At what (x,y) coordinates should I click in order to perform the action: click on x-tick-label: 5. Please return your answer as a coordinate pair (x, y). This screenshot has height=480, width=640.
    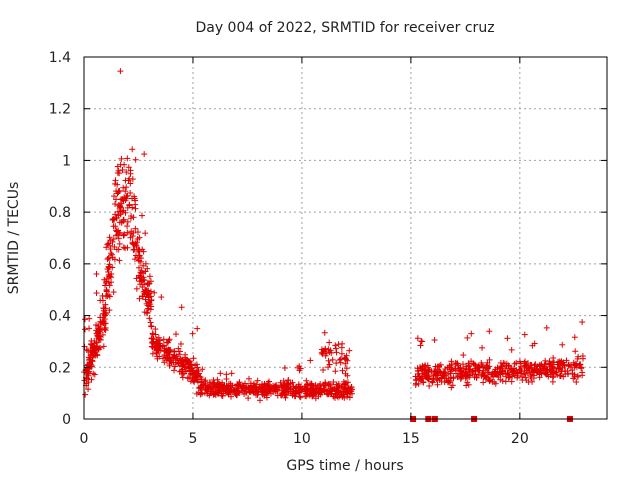
    Looking at the image, I should click on (192, 439).